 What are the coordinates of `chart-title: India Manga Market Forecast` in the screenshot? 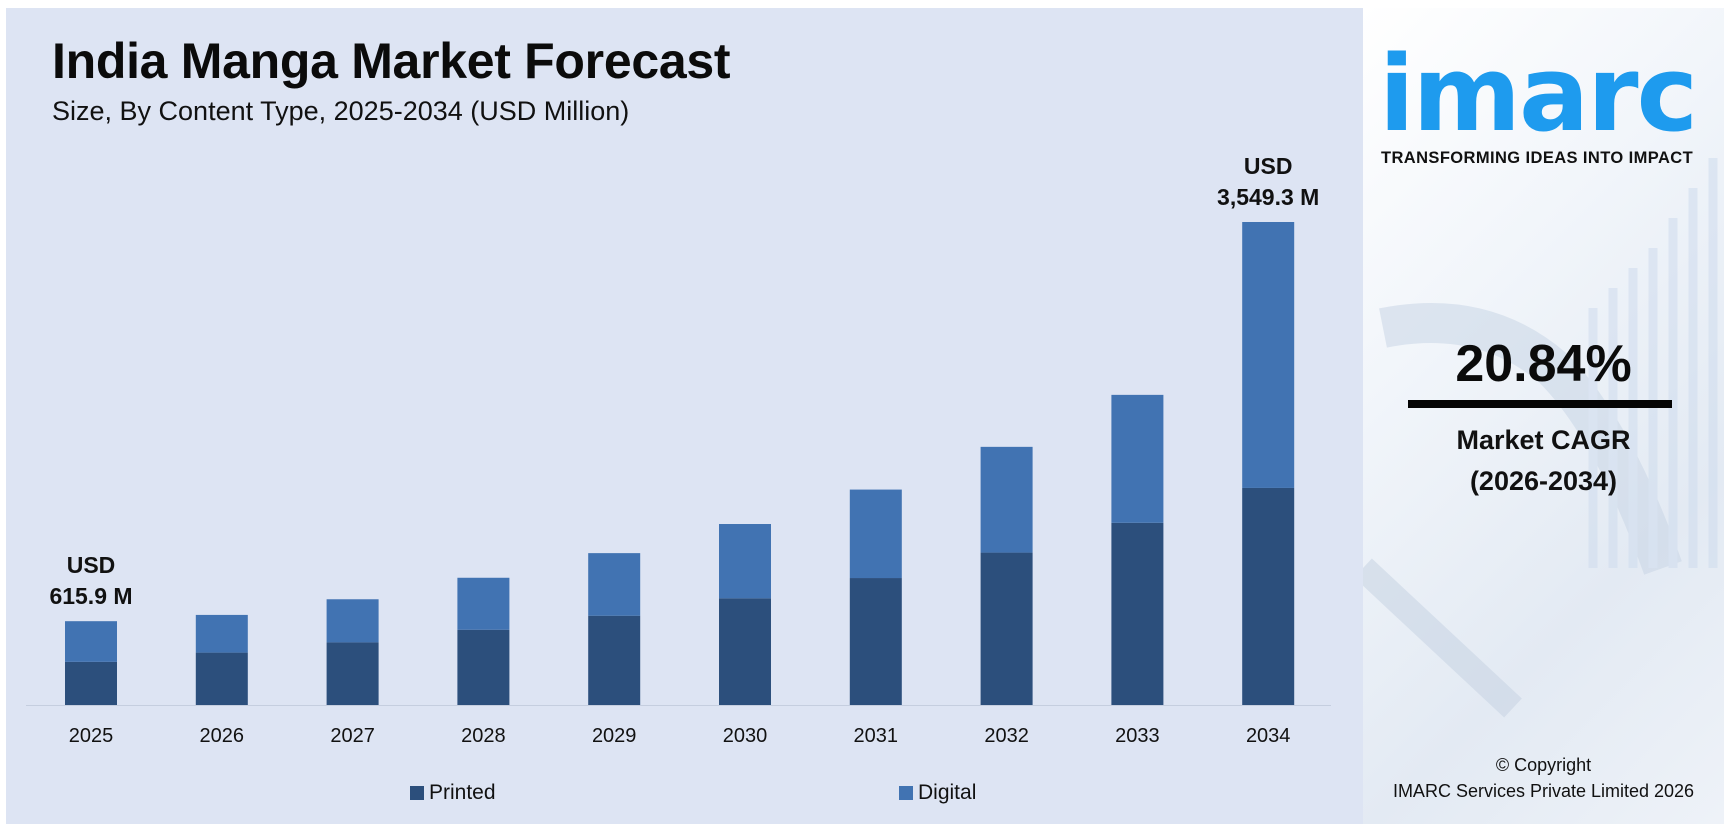 It's located at (391, 61).